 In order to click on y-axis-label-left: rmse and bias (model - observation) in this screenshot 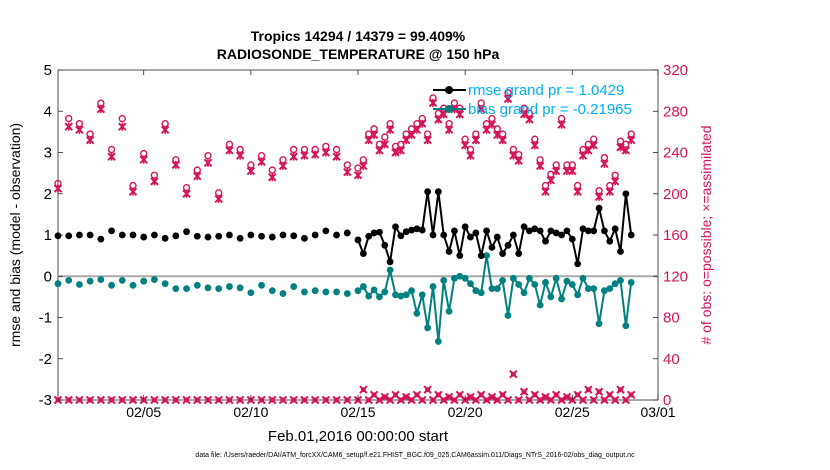, I will do `click(15, 235)`.